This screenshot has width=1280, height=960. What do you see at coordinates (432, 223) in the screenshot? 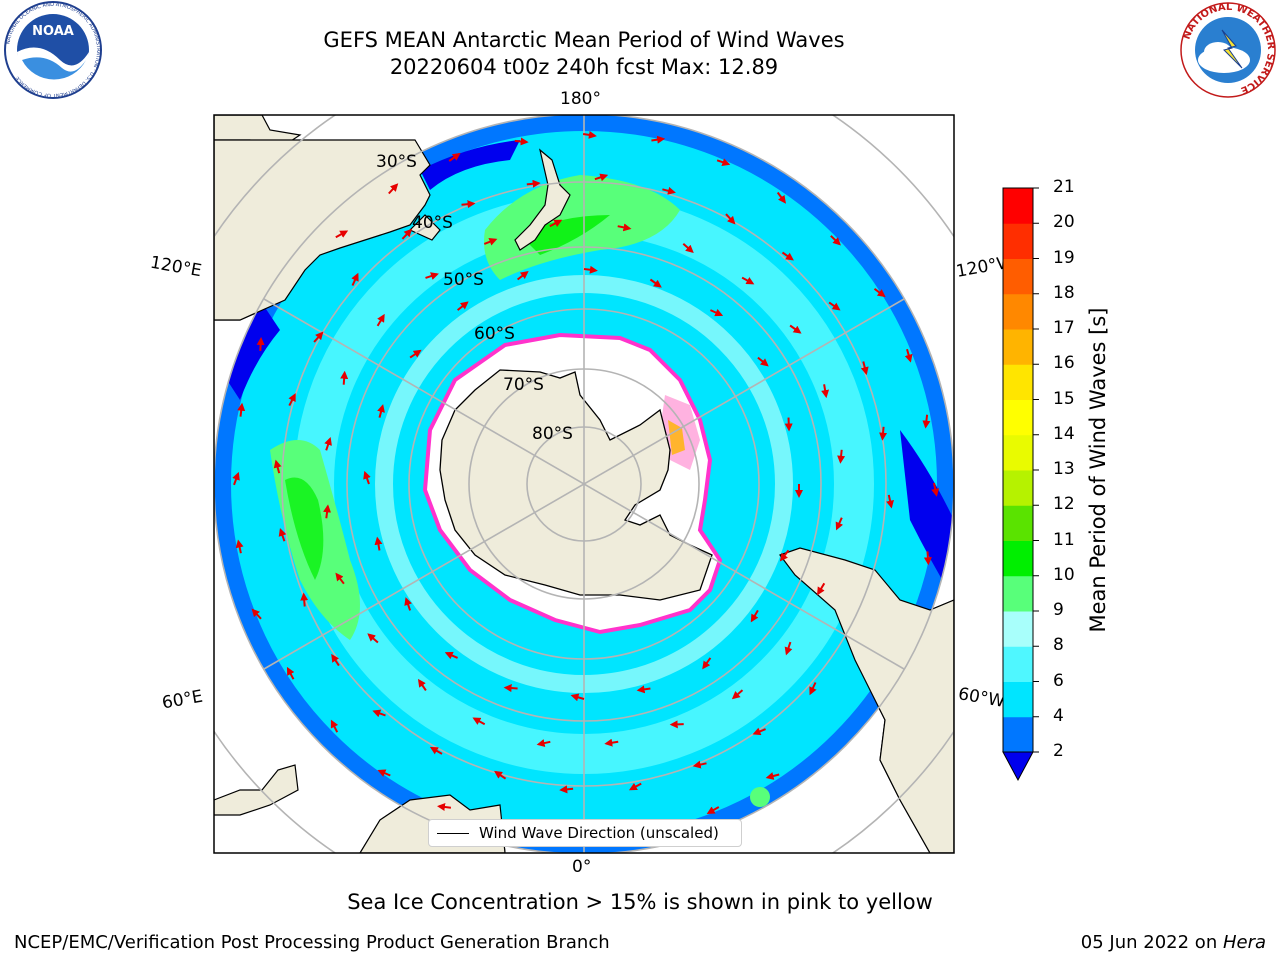
I see `lat-label-40s: 40°S` at bounding box center [432, 223].